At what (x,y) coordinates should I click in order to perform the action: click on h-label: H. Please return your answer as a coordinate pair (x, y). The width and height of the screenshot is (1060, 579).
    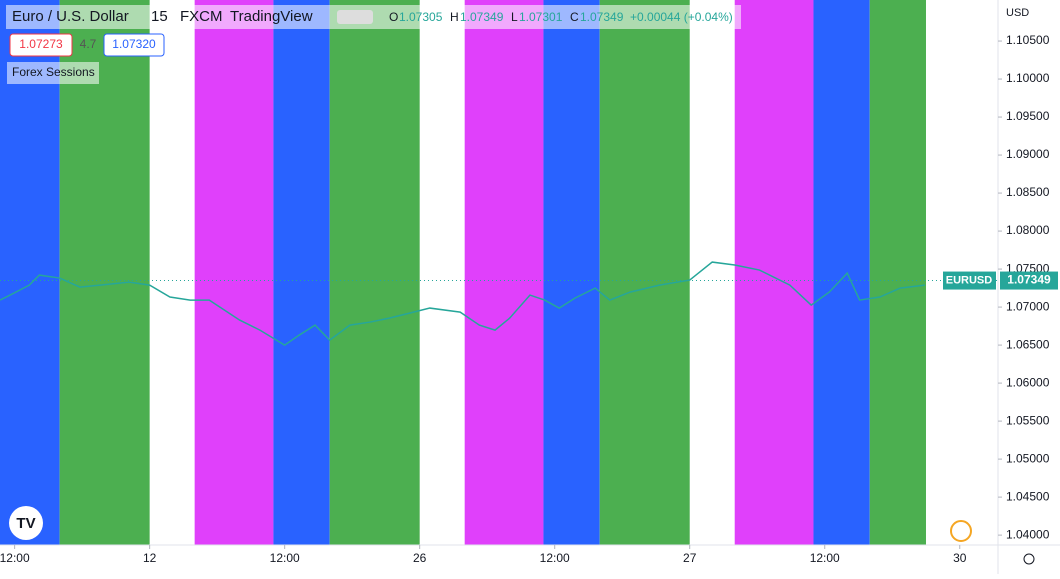
    Looking at the image, I should click on (454, 17).